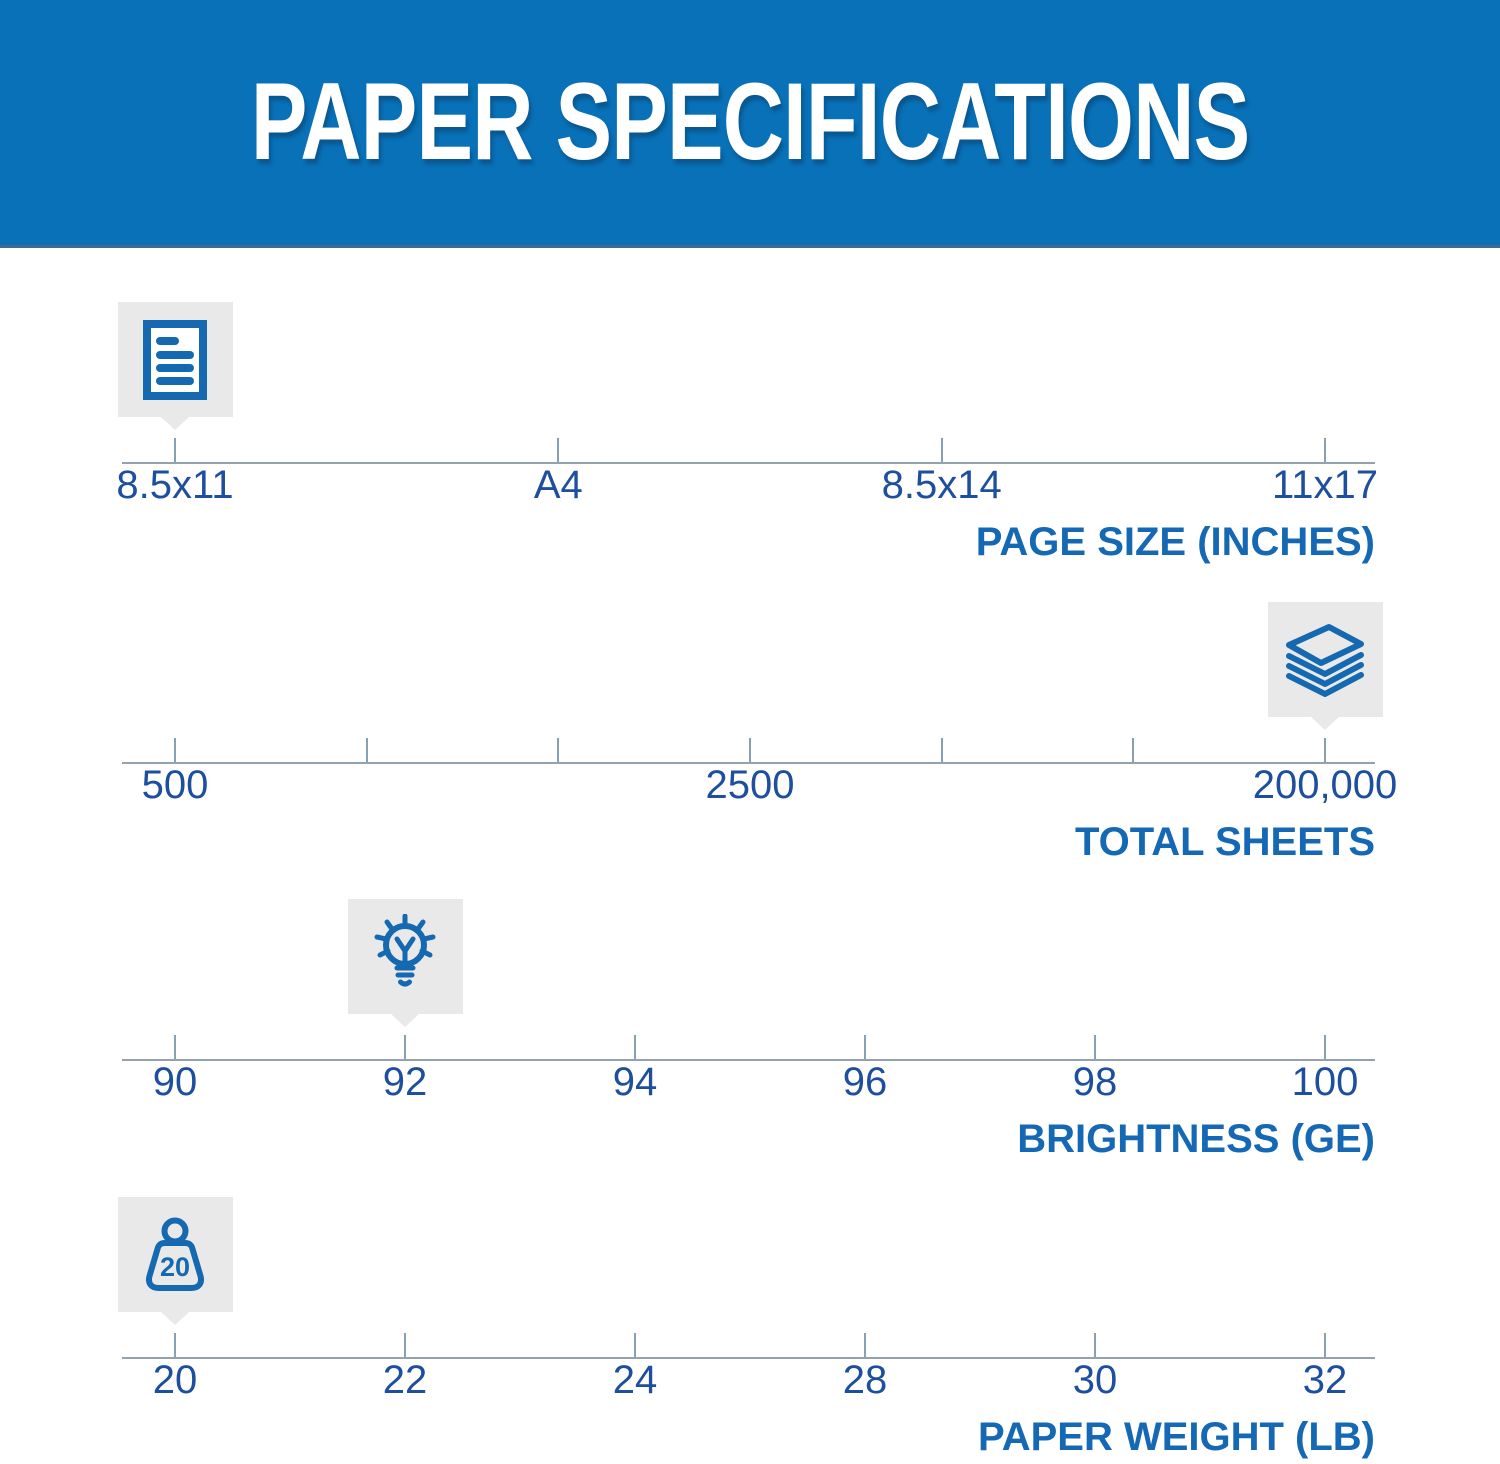  I want to click on tick-label: 22, so click(405, 1380).